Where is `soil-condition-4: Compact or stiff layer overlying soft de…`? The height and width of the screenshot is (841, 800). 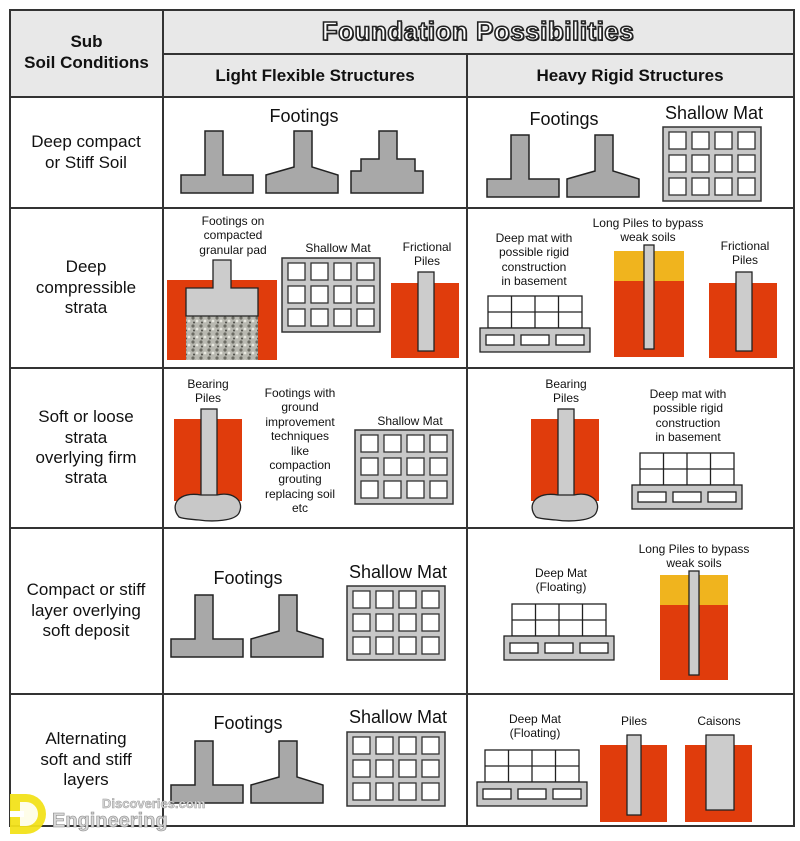 soil-condition-4: Compact or stiff layer overlying soft de… is located at coordinates (86, 610).